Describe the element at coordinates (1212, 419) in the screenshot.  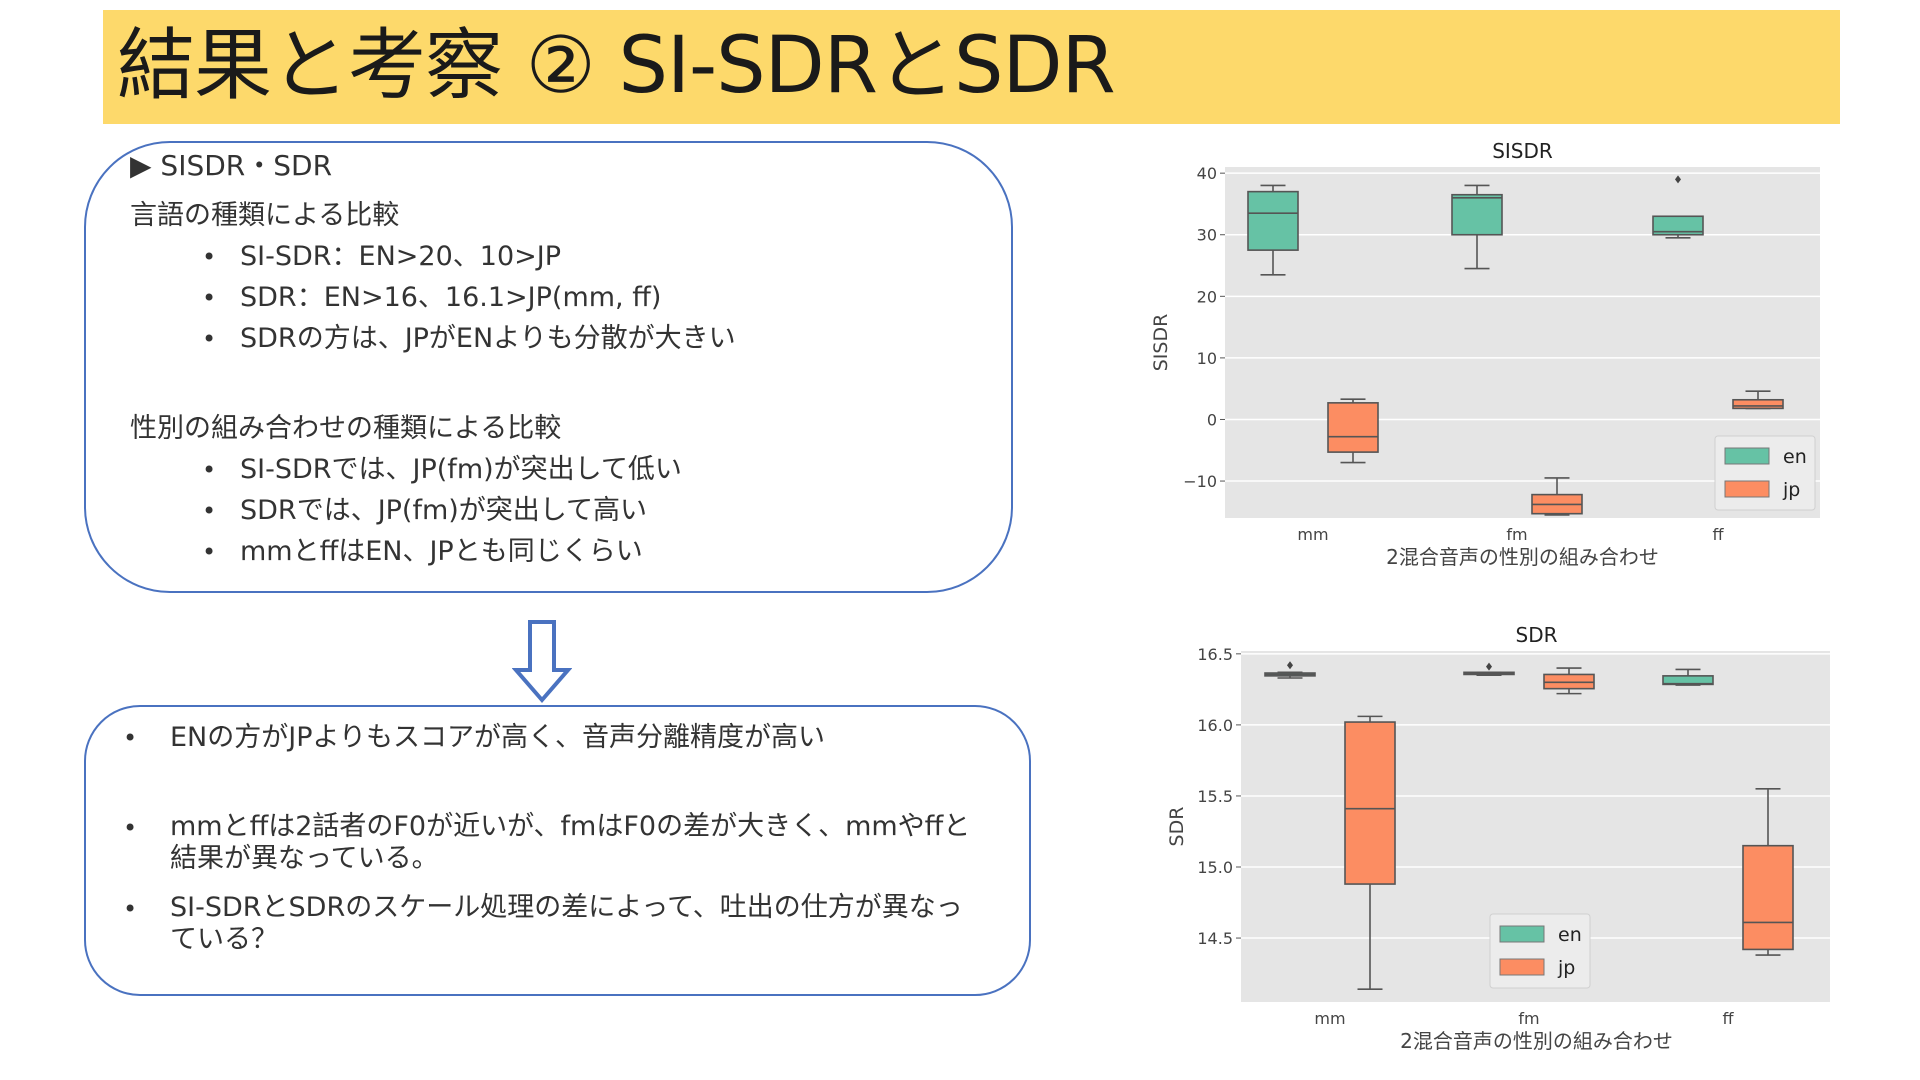
I see `y-tick-label: 0` at that location.